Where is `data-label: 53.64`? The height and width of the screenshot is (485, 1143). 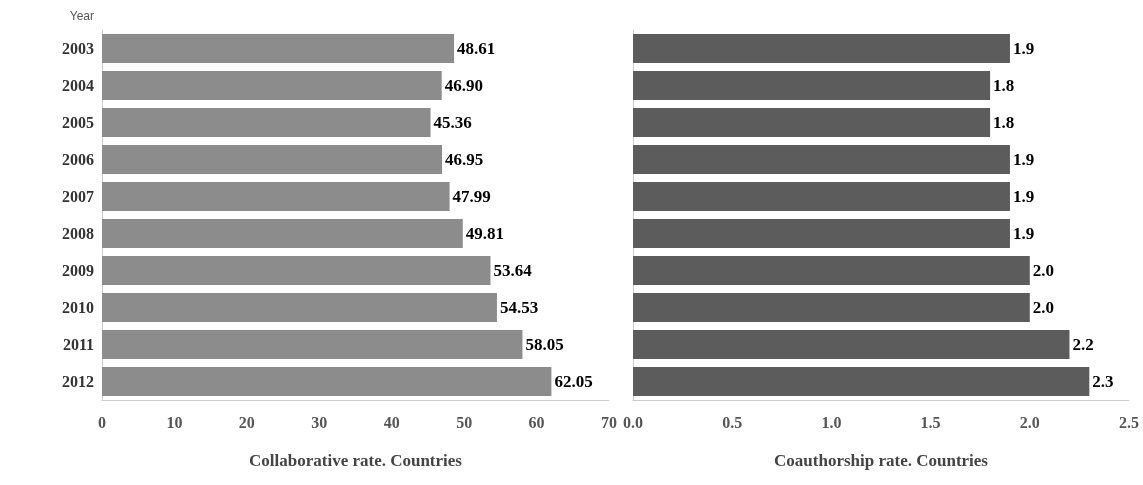 data-label: 53.64 is located at coordinates (513, 270).